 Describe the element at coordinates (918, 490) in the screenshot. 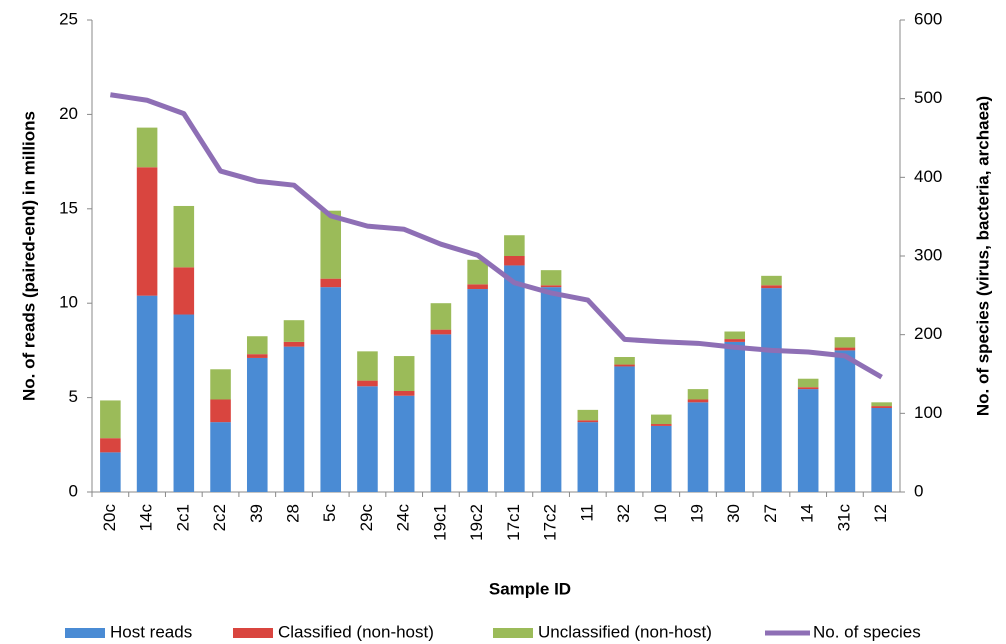

I see `y2-tick-label: 0` at that location.